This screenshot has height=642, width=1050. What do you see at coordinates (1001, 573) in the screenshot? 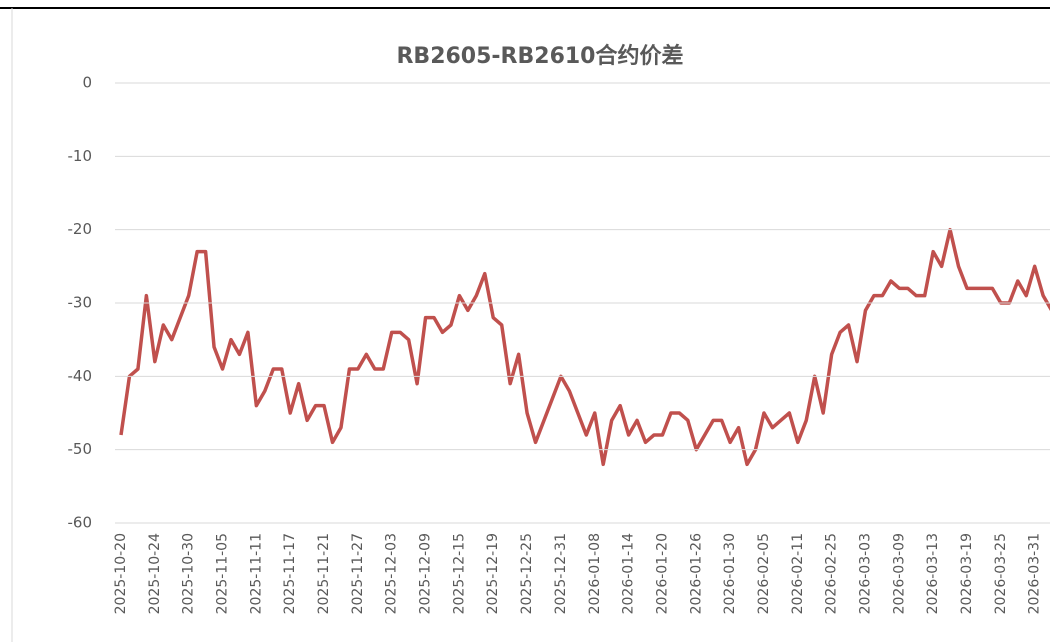
I see `x-tick-label: 2026-03-25` at bounding box center [1001, 573].